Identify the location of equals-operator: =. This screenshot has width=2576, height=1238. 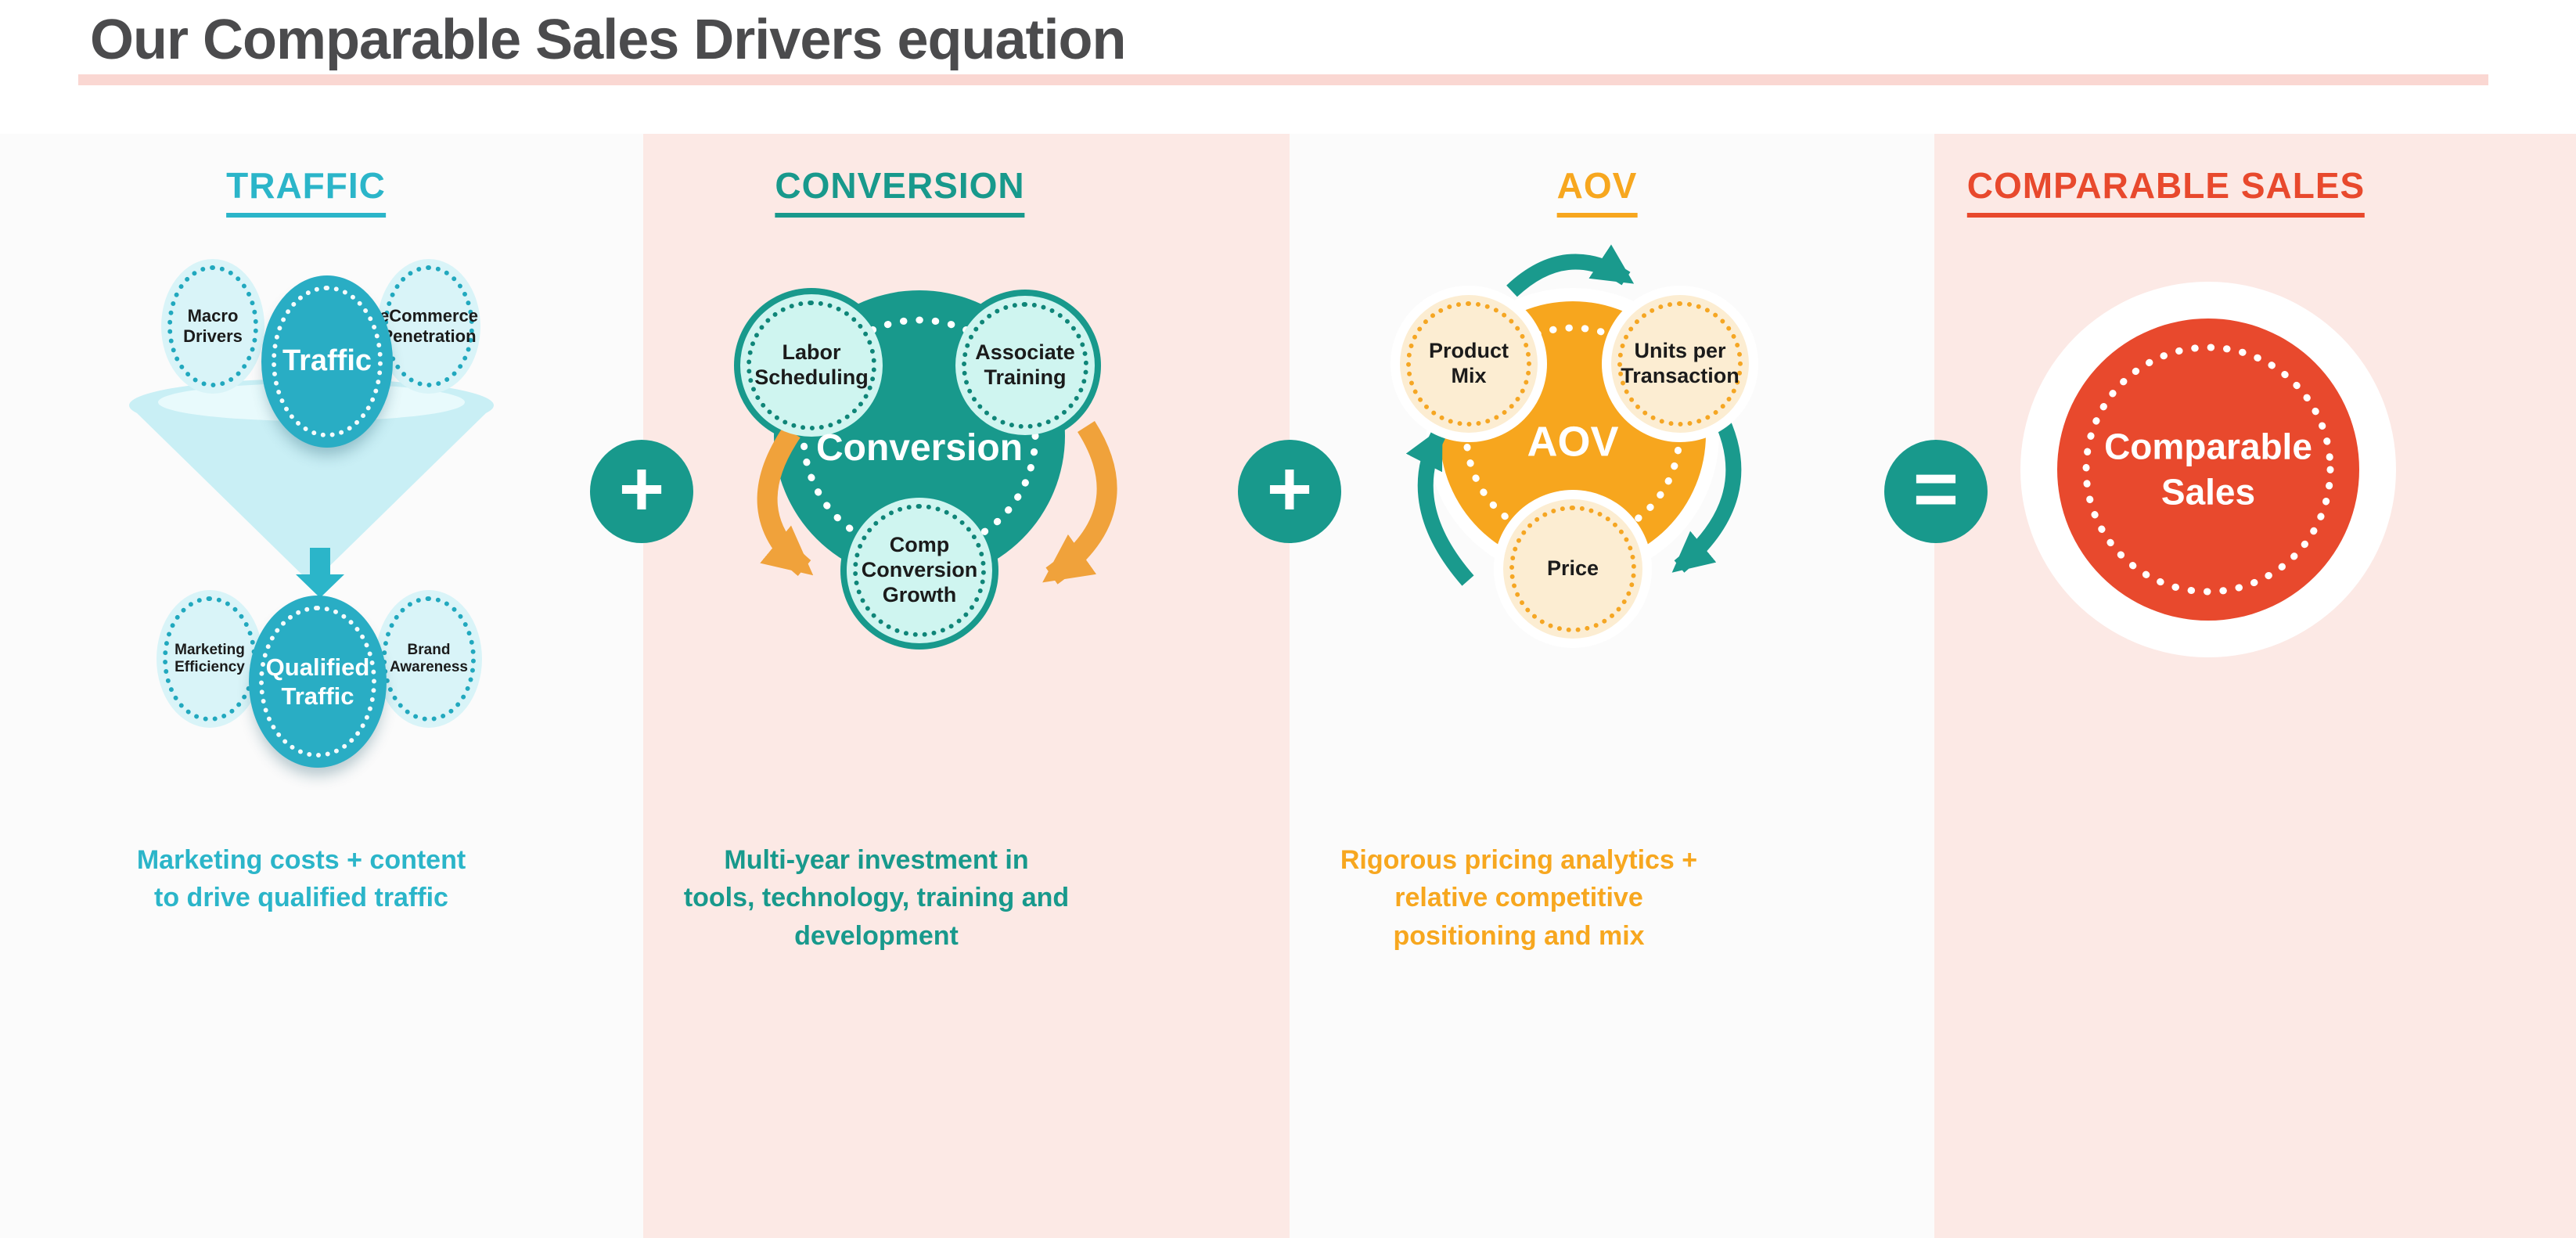
(1936, 492).